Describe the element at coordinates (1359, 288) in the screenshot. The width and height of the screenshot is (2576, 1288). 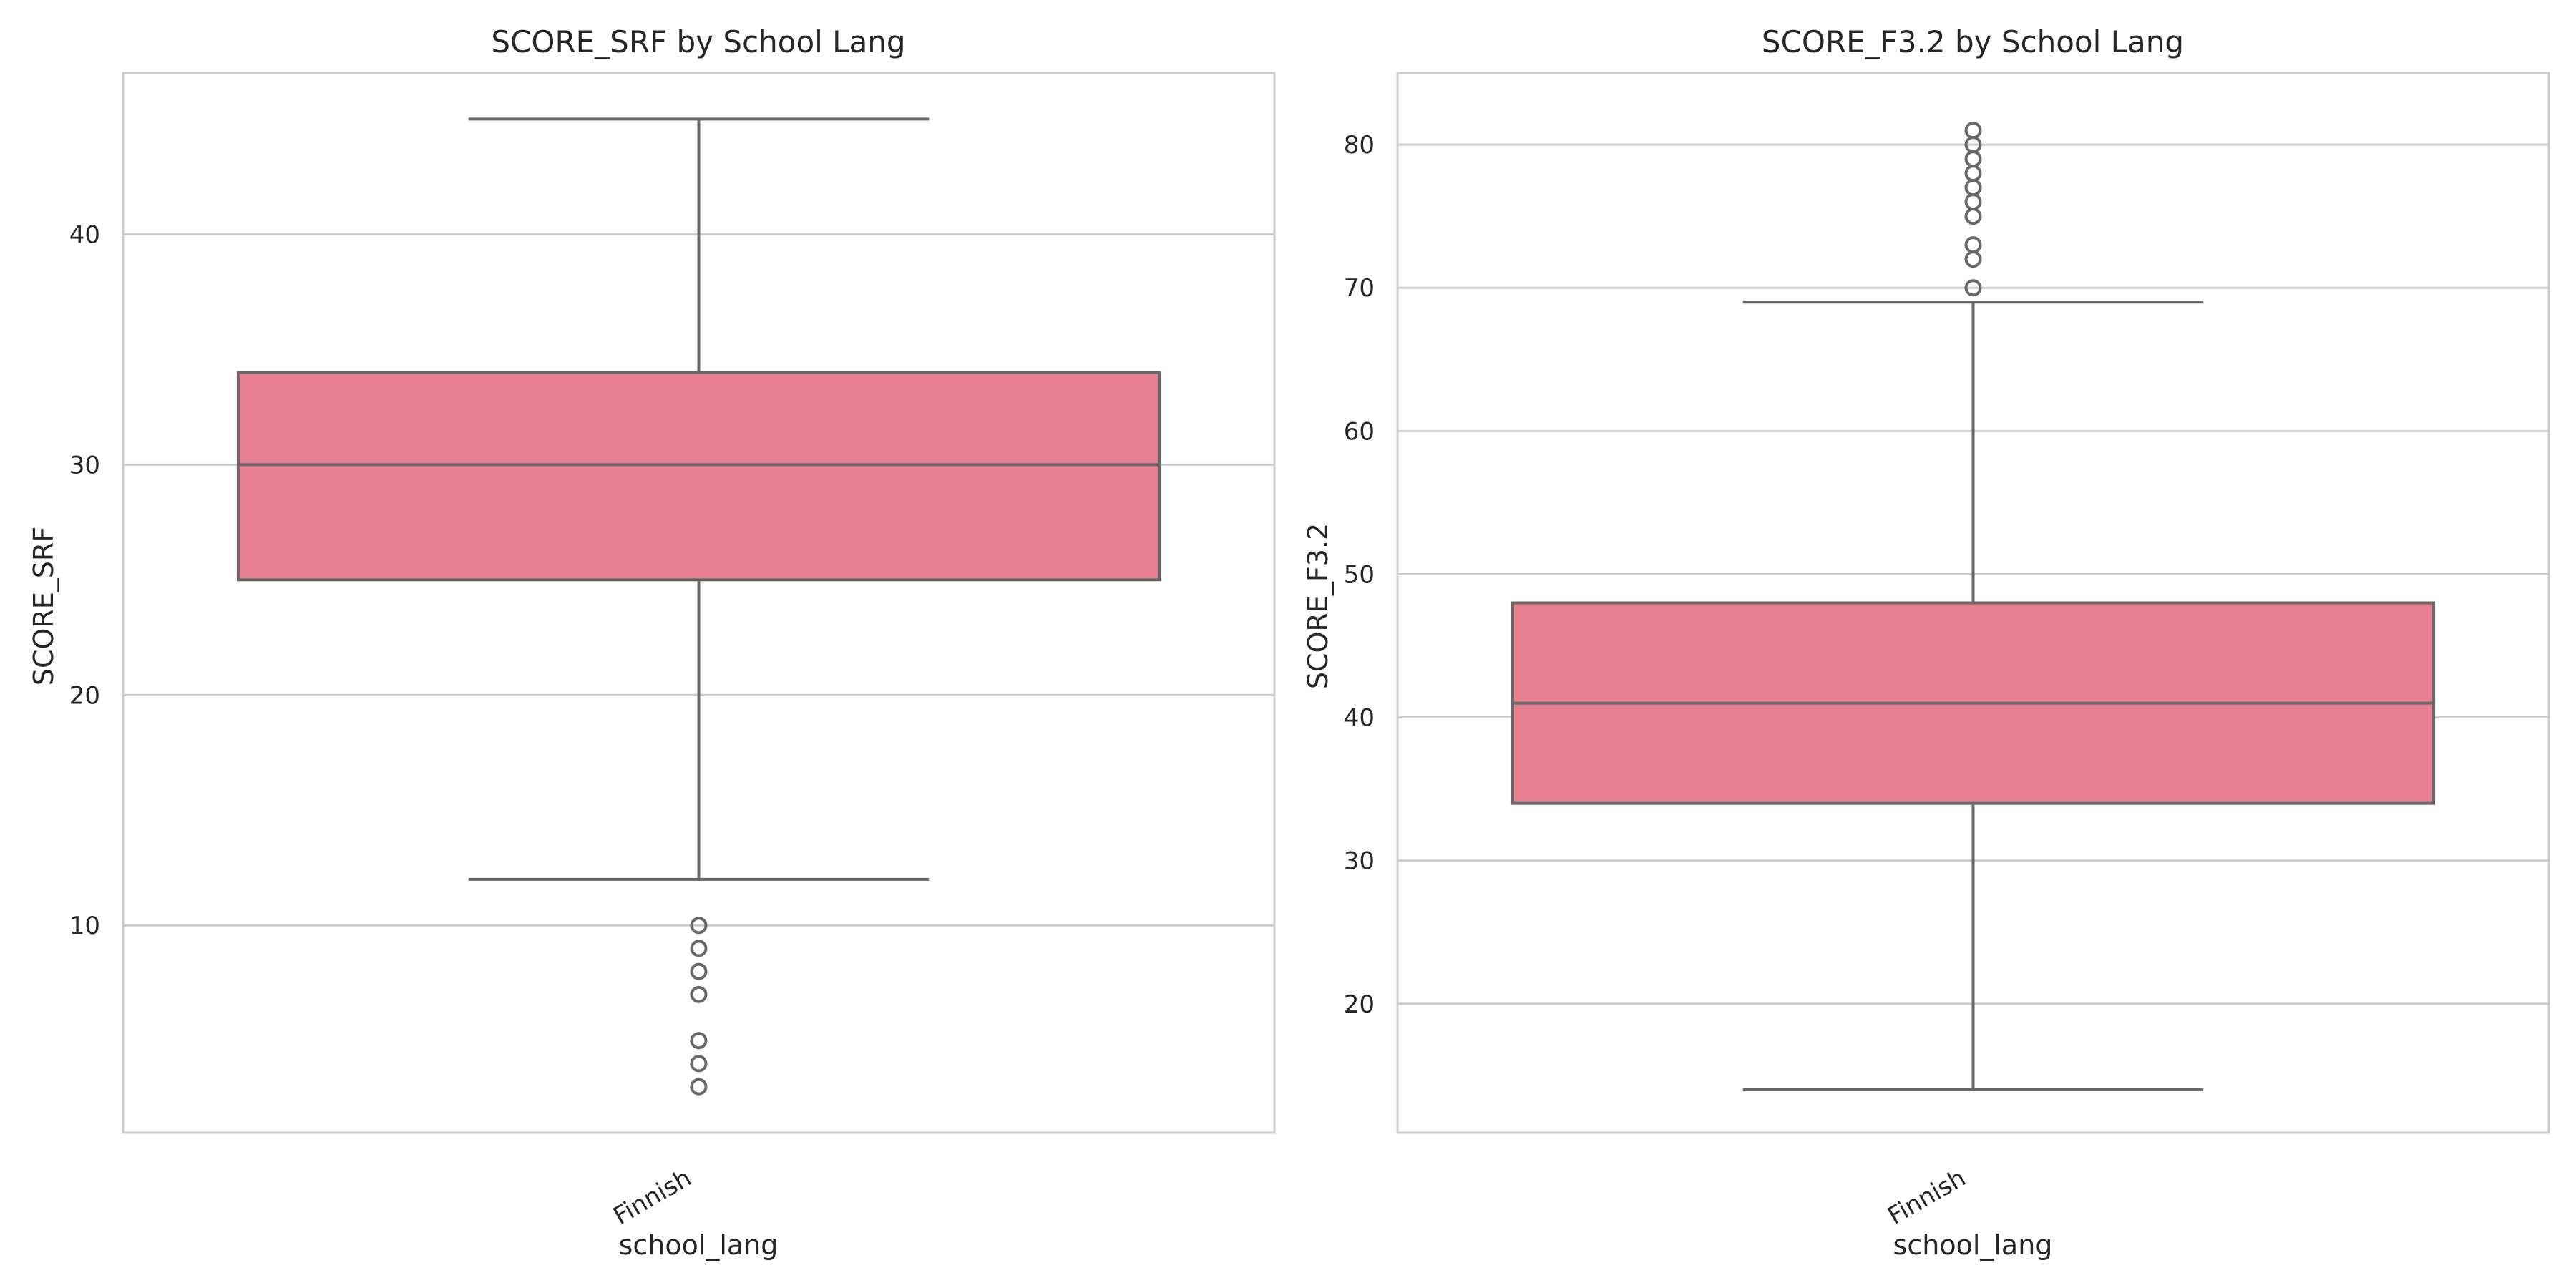
I see `y-tick-label: 70` at that location.